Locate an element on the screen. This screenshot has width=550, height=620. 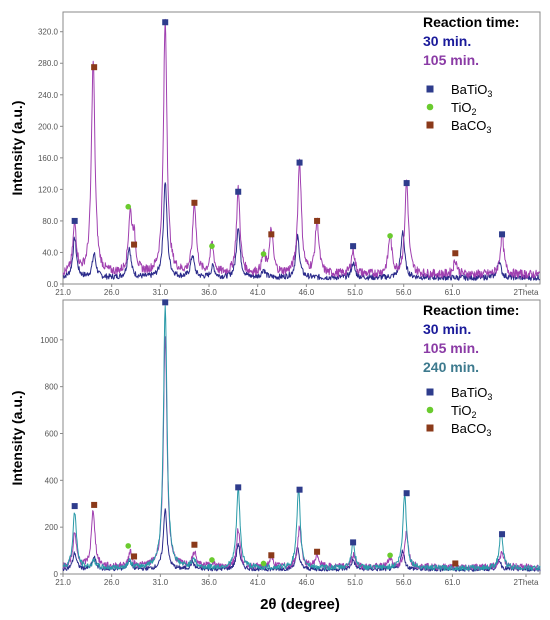
top-y-axis-label: Intensity (a.u.) is located at coordinates (17, 148).